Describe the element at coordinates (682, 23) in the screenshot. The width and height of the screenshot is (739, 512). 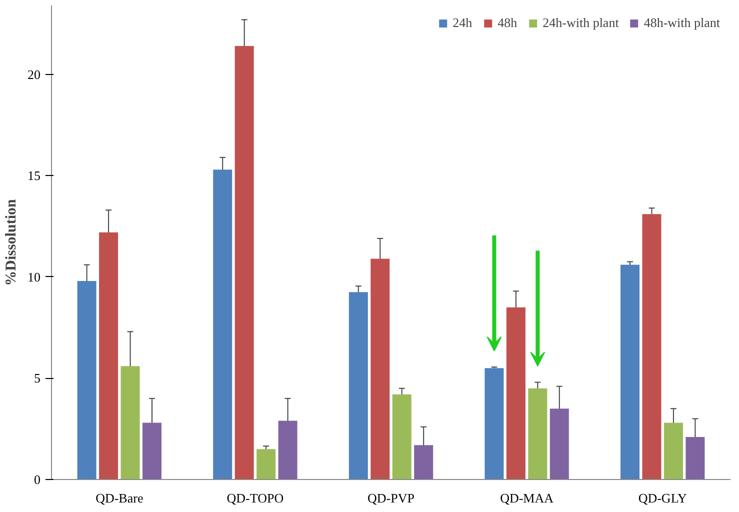
I see `legend-label: 48h-with plant` at that location.